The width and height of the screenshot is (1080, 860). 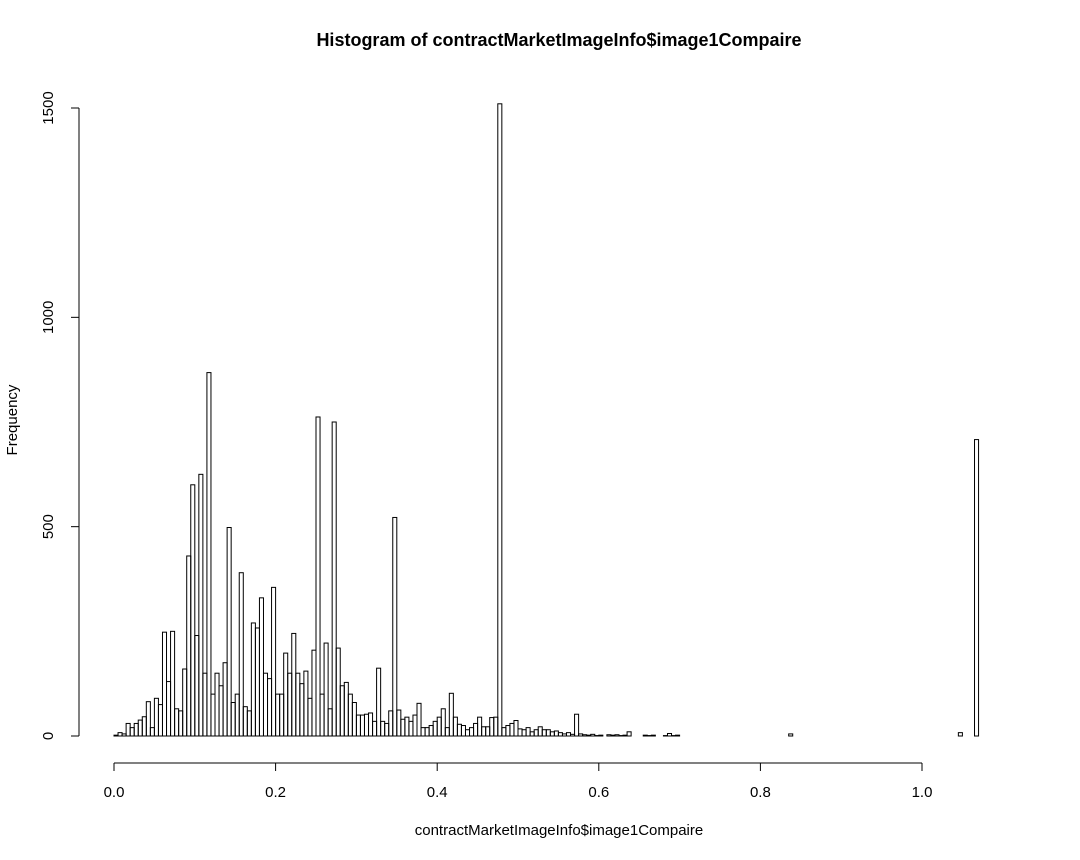 What do you see at coordinates (114, 792) in the screenshot?
I see `x-tick-label: 0.0` at bounding box center [114, 792].